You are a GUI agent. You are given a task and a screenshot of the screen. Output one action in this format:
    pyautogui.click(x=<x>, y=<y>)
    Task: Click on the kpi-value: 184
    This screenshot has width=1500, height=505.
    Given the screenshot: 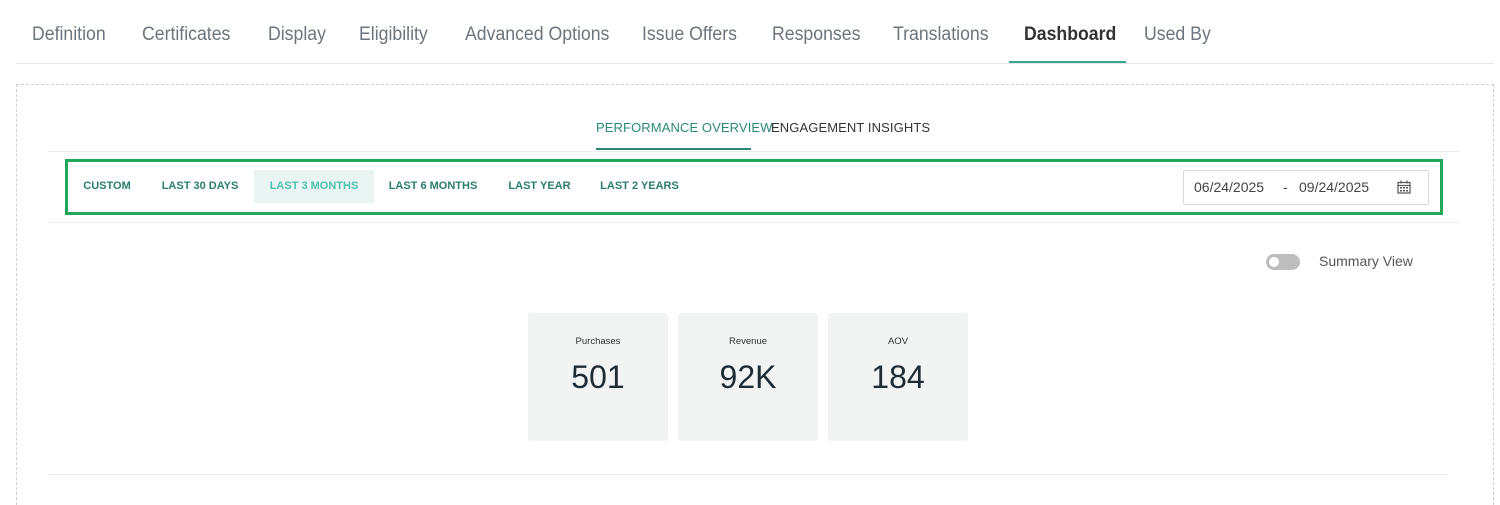 What is the action you would take?
    pyautogui.click(x=898, y=377)
    